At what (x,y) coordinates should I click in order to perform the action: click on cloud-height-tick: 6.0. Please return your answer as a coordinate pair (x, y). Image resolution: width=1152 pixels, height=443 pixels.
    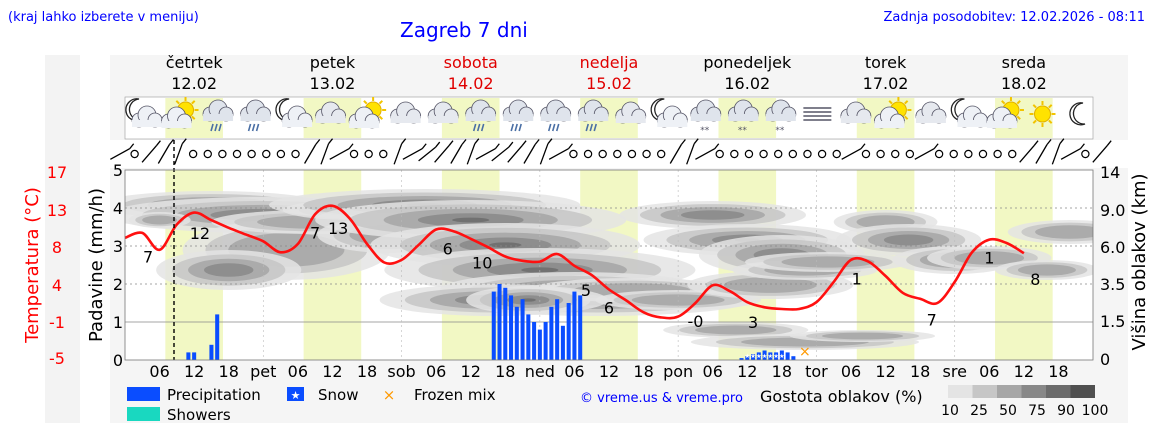
    Looking at the image, I should click on (1112, 247).